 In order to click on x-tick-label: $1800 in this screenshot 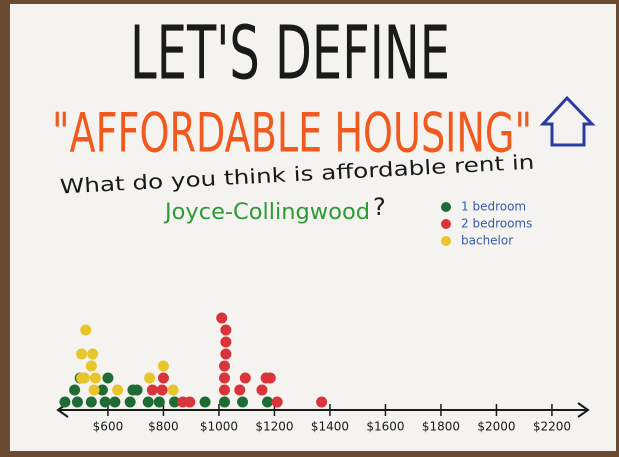, I will do `click(441, 427)`.